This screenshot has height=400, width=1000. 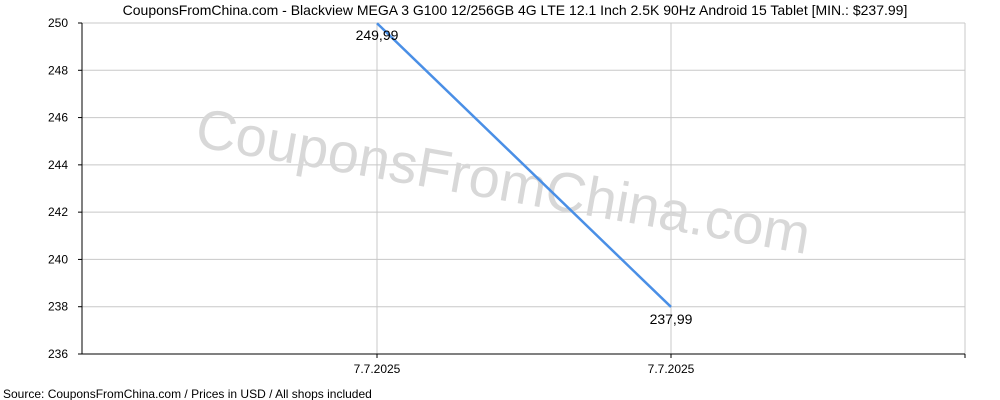 I want to click on y-tick-label: 248, so click(x=58, y=70).